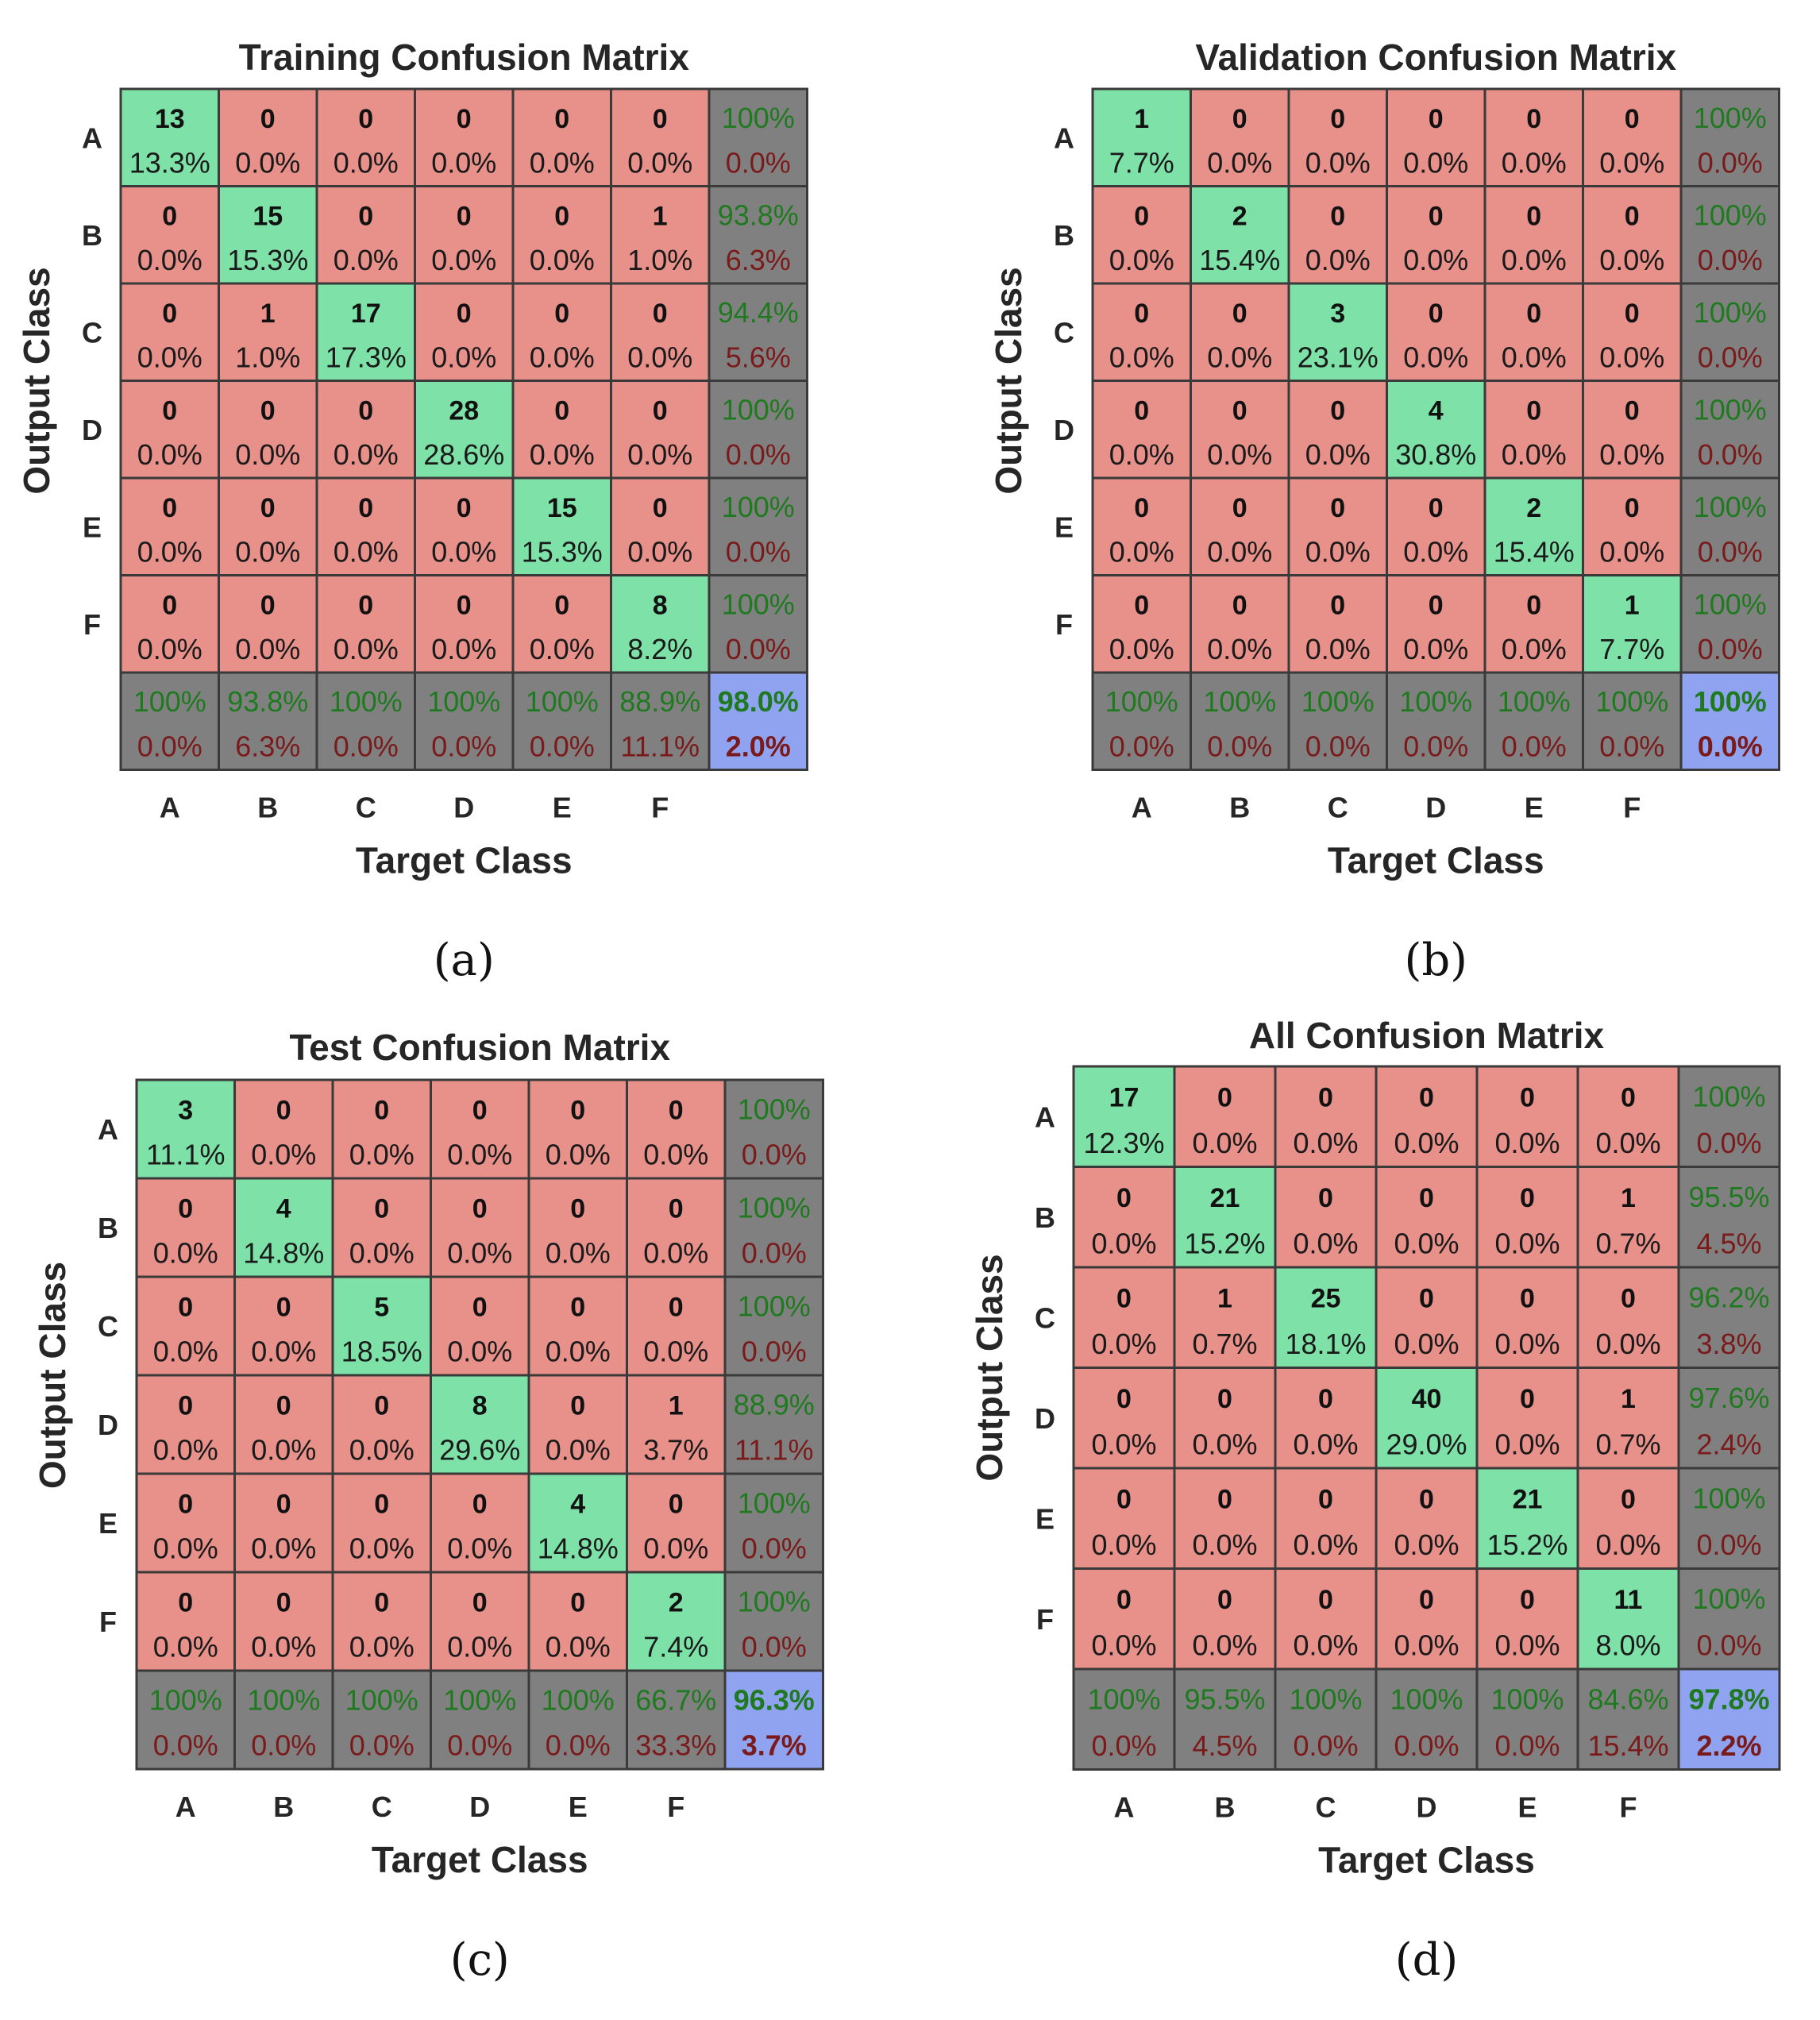 Image resolution: width=1820 pixels, height=2020 pixels. What do you see at coordinates (1730, 701) in the screenshot?
I see `overall-accuracy: 100%` at bounding box center [1730, 701].